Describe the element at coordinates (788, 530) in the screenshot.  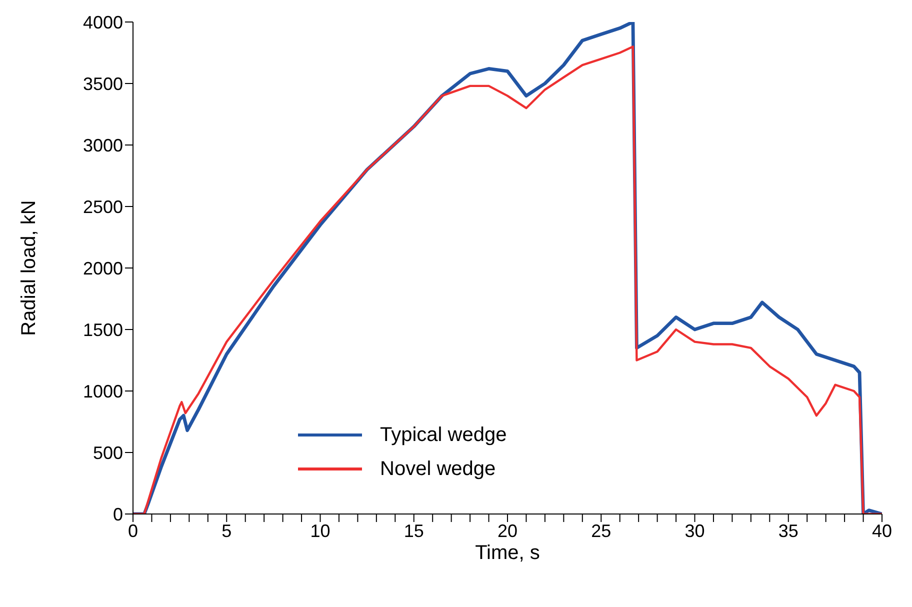
I see `x-tick-label: 35` at that location.